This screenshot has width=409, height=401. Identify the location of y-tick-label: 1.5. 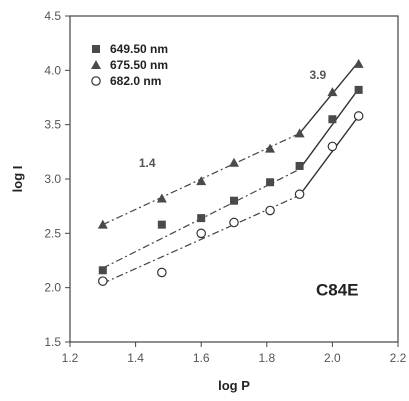
(52, 342).